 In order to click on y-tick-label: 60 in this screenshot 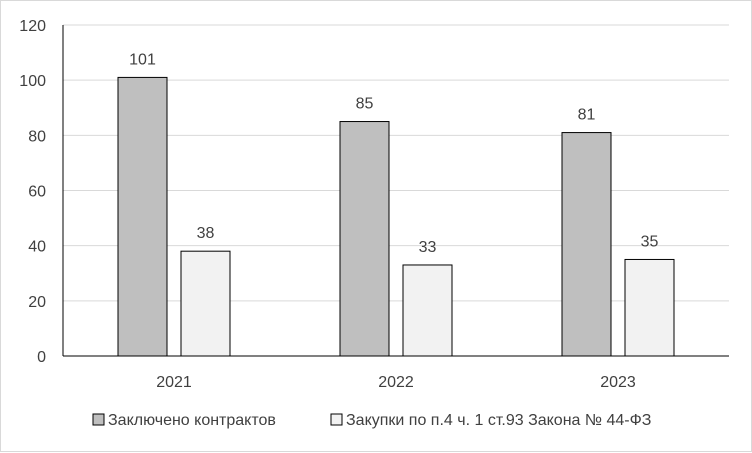, I will do `click(37, 192)`.